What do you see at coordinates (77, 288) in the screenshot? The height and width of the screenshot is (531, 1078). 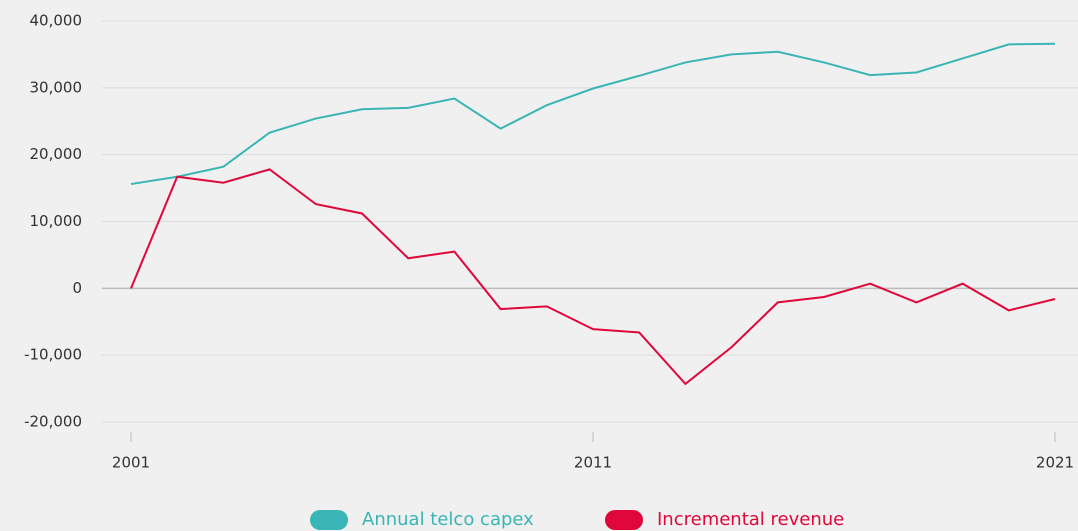 I see `y-tick-label: 0` at bounding box center [77, 288].